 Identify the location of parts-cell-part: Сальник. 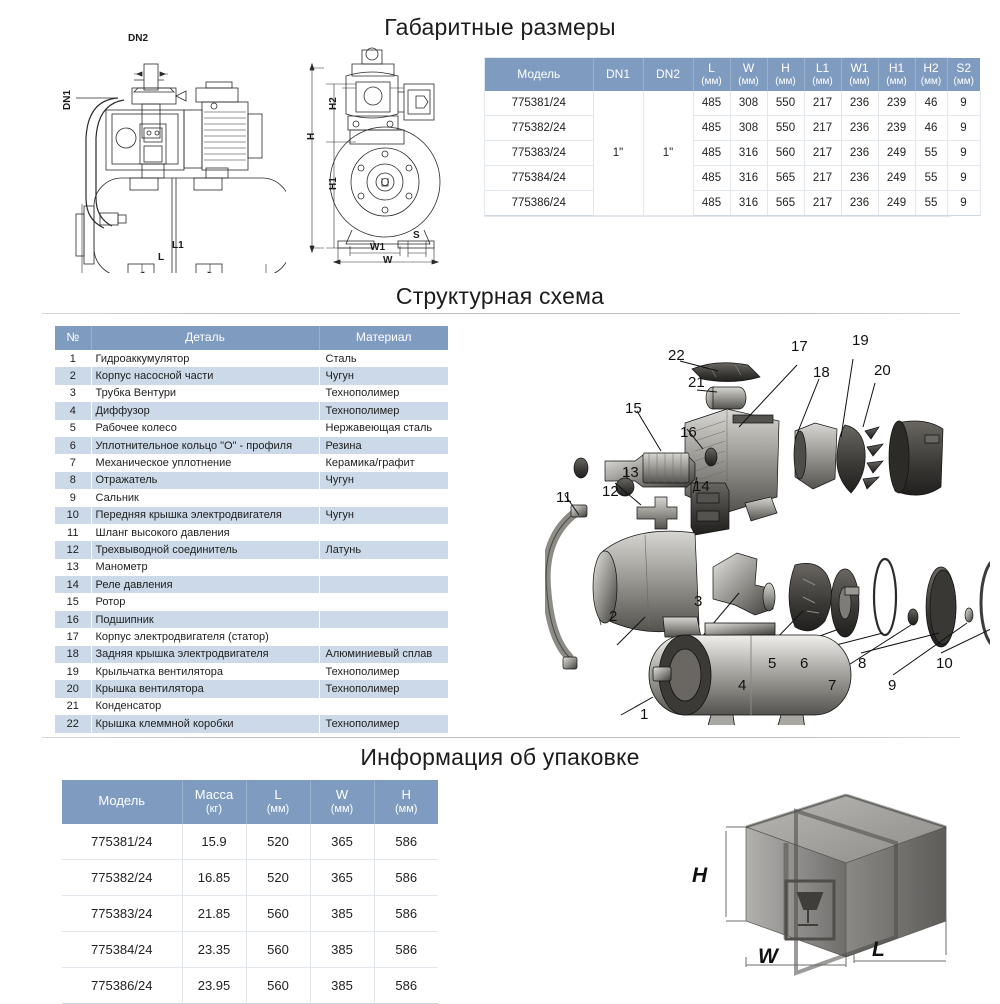
(205, 498).